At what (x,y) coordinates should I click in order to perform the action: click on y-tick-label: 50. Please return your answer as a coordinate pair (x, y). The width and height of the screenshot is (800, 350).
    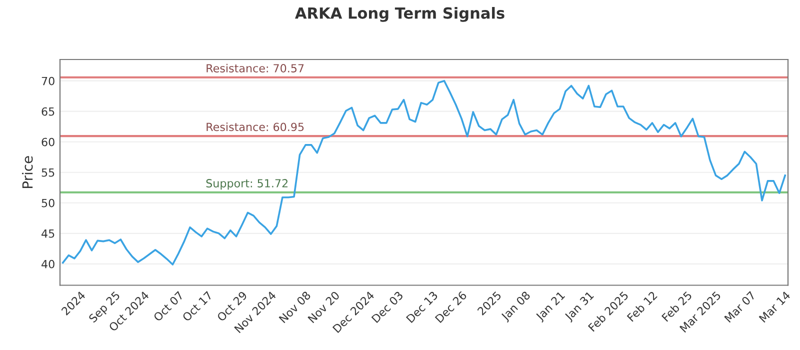
    Looking at the image, I should click on (48, 203).